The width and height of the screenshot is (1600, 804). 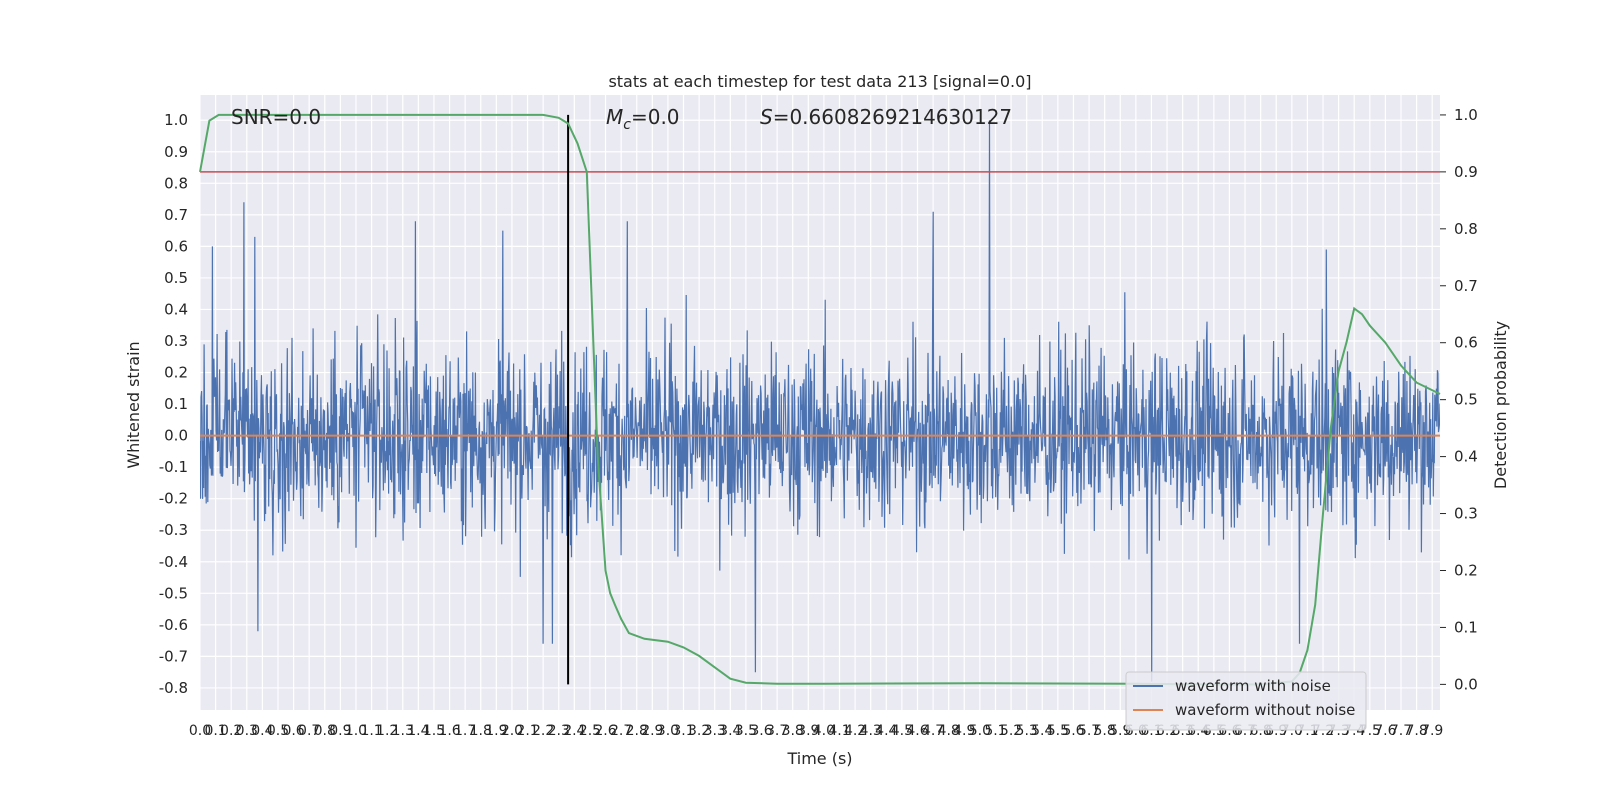 What do you see at coordinates (173, 530) in the screenshot?
I see `y-tick-label-left: -0.3` at bounding box center [173, 530].